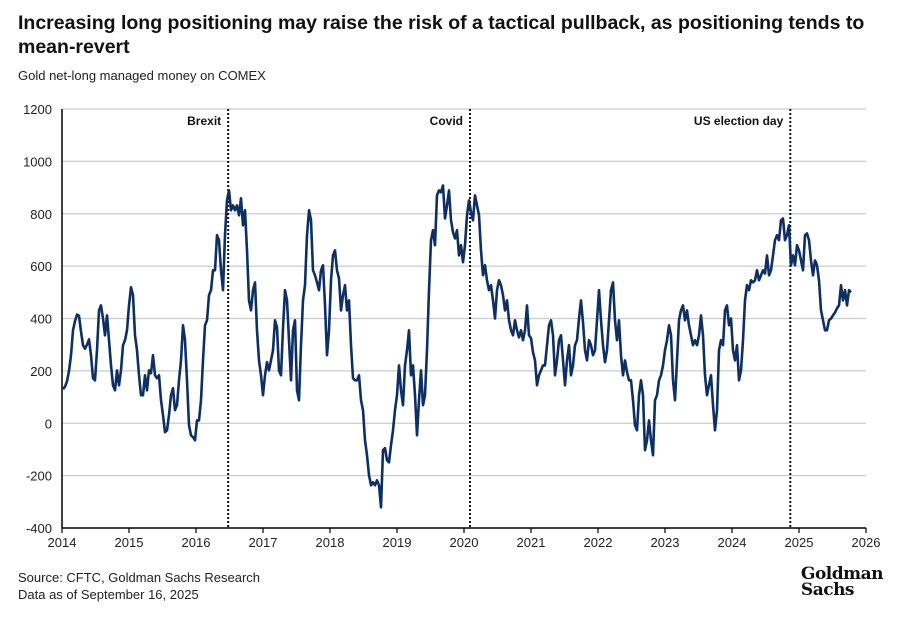 The width and height of the screenshot is (915, 627). What do you see at coordinates (39, 476) in the screenshot?
I see `y-tick-label: -200` at bounding box center [39, 476].